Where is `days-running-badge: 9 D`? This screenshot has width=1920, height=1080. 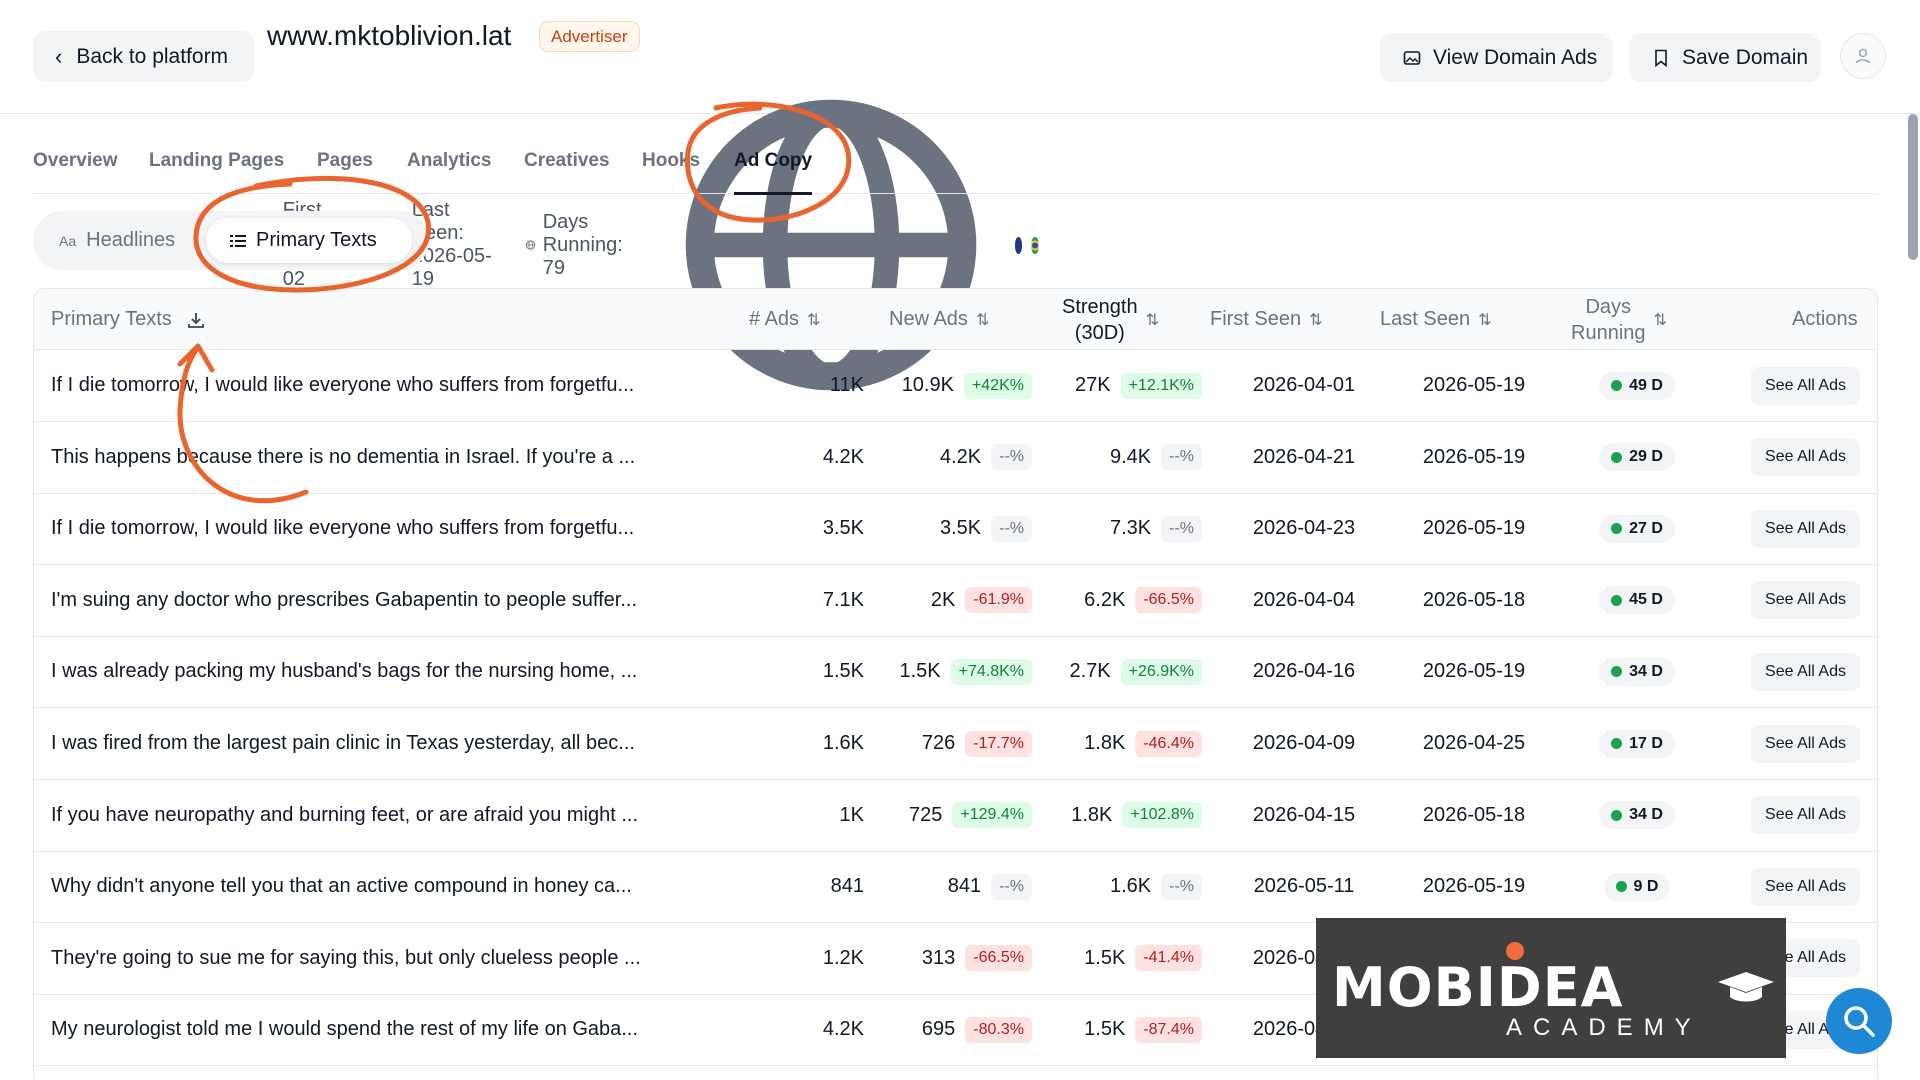 days-running-badge: 9 D is located at coordinates (1637, 886).